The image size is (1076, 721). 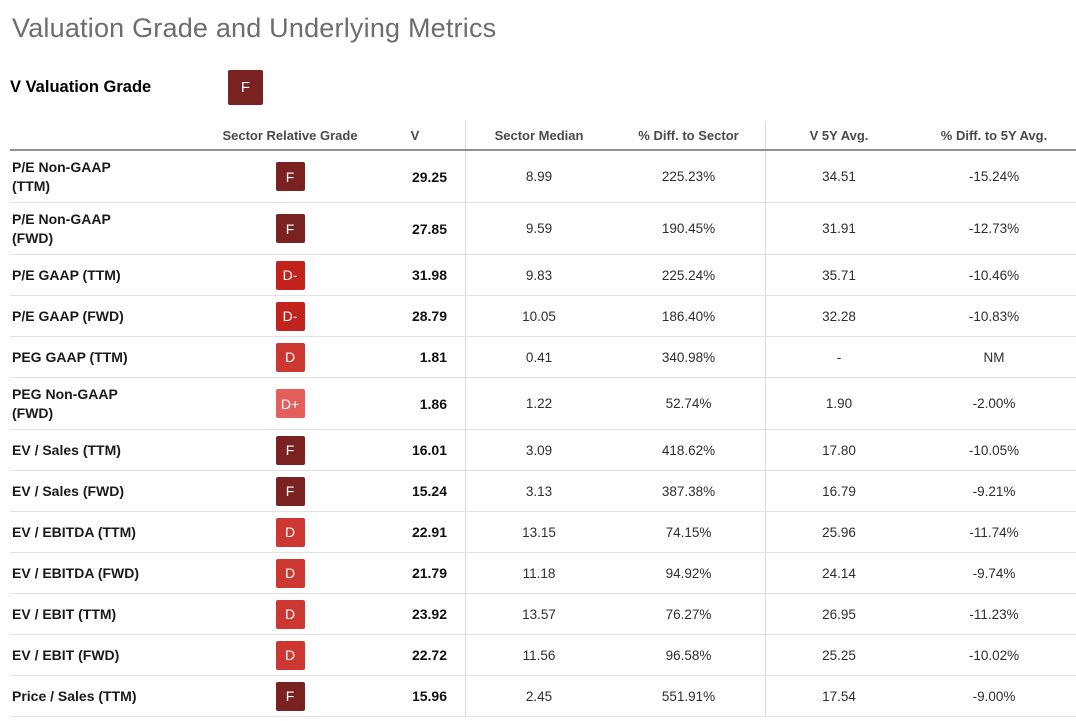 I want to click on metric-label: P/E Non-GAAP (FWD), so click(x=61, y=228).